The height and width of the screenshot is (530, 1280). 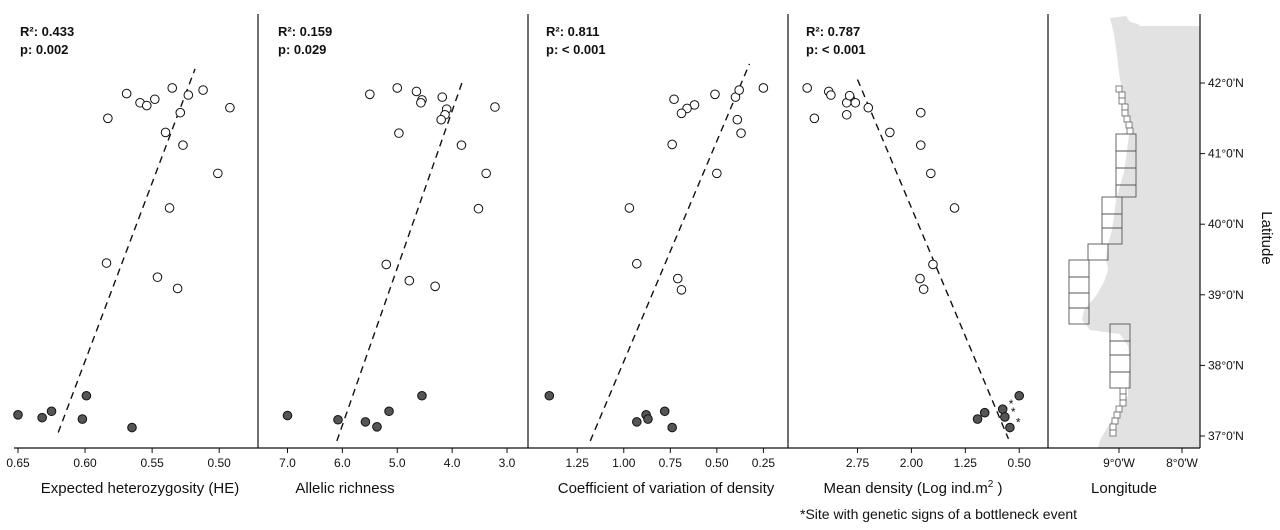 I want to click on lat-tick-label: 41°0'N, so click(x=1226, y=154).